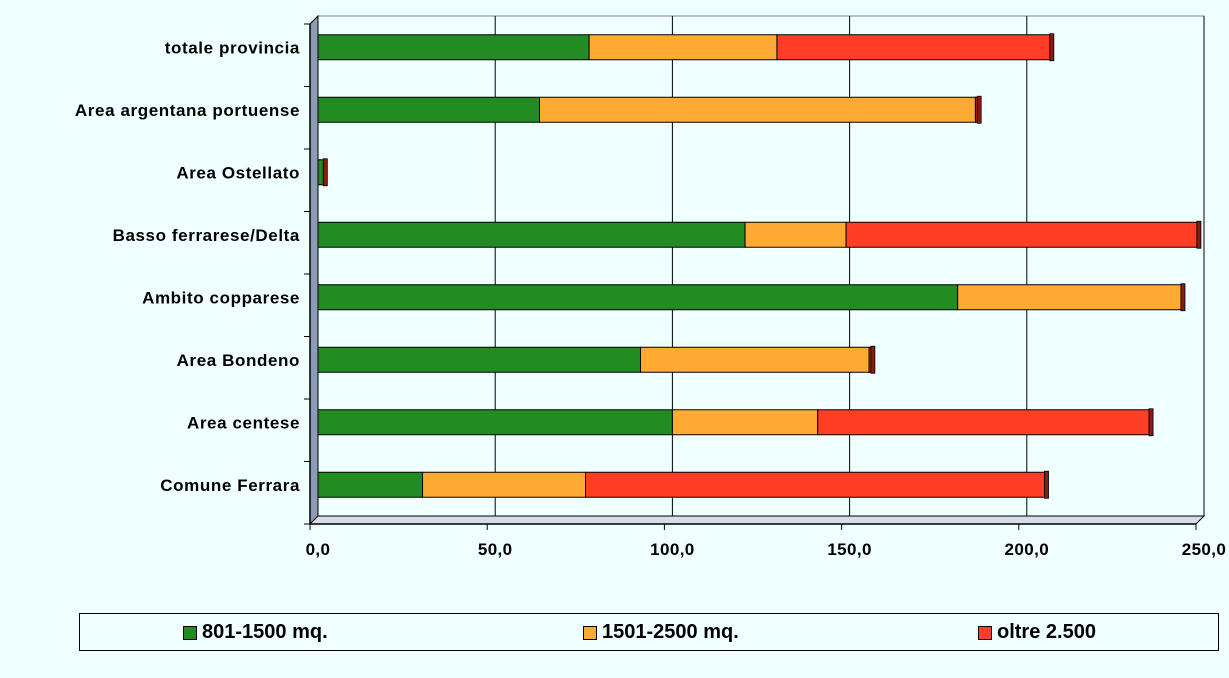  I want to click on legend: 801-1500 mq. 1501-2500 mq. oltre 2.500, so click(649, 632).